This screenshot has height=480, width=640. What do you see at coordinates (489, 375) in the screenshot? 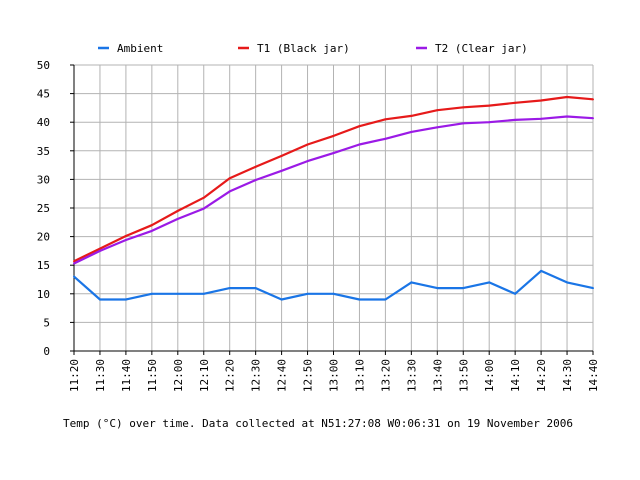
I see `x-tick-label: 14:00` at bounding box center [489, 375].